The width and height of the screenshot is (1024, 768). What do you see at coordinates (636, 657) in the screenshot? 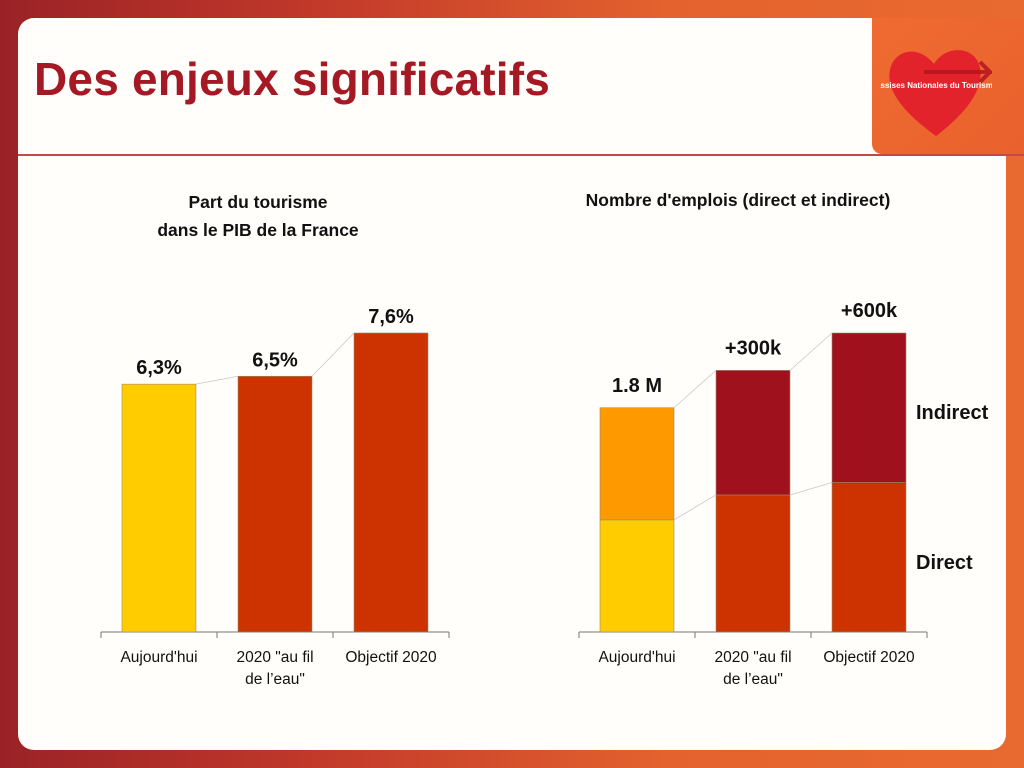
I see `emploi-category-label: Aujourd'hui` at bounding box center [636, 657].